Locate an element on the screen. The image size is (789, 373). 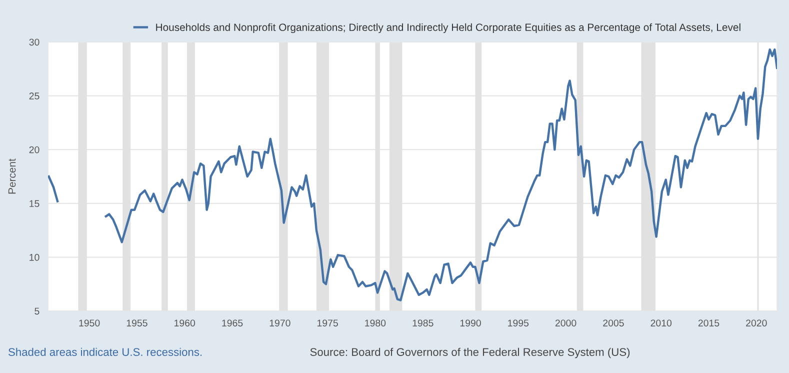
x-tick-label: 1950 is located at coordinates (89, 323).